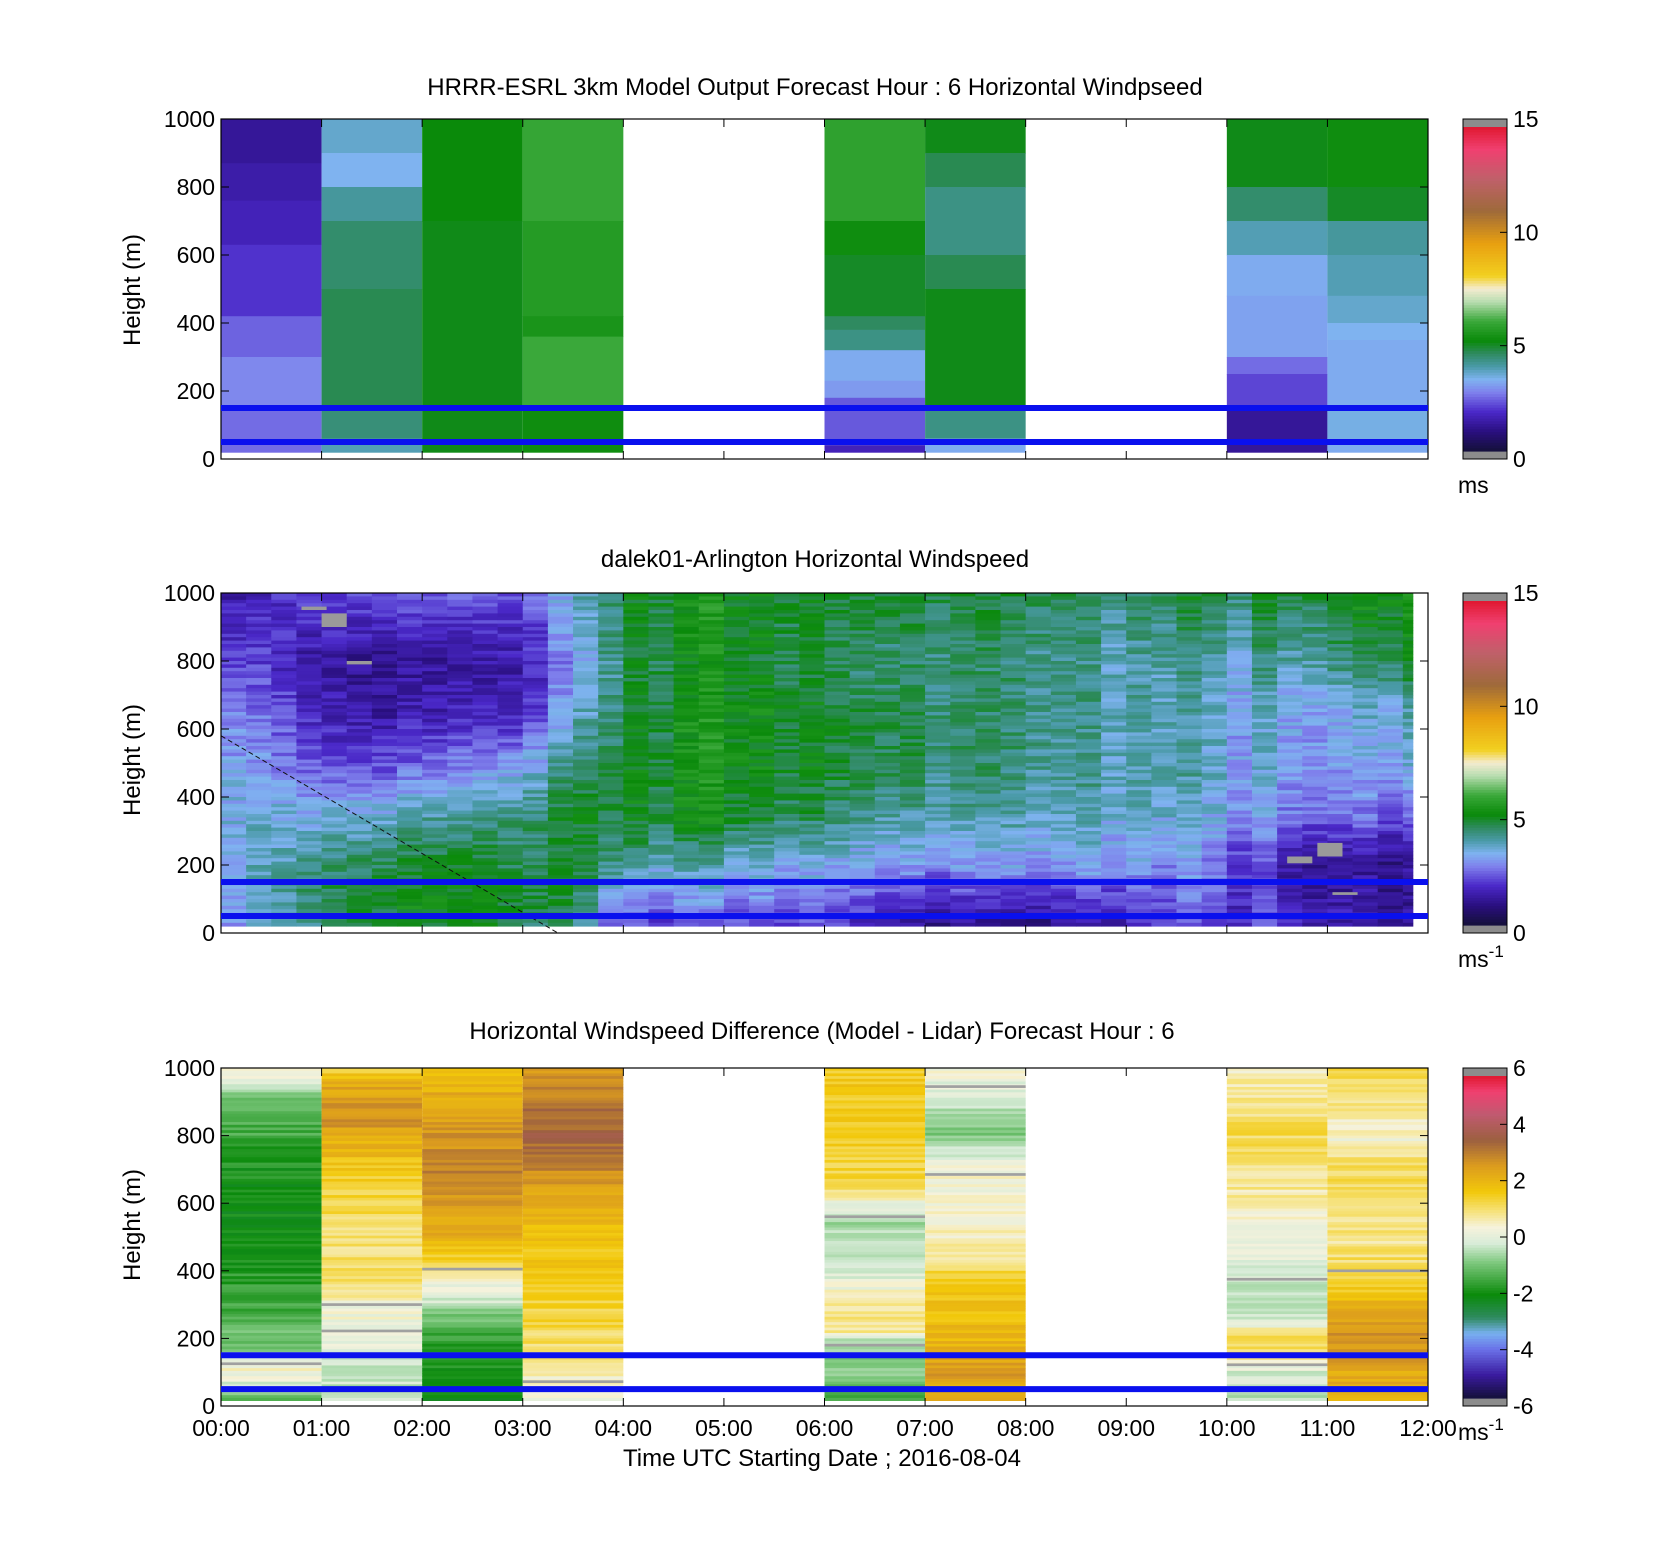 The width and height of the screenshot is (1680, 1561). I want to click on model-cell, so click(1377, 204).